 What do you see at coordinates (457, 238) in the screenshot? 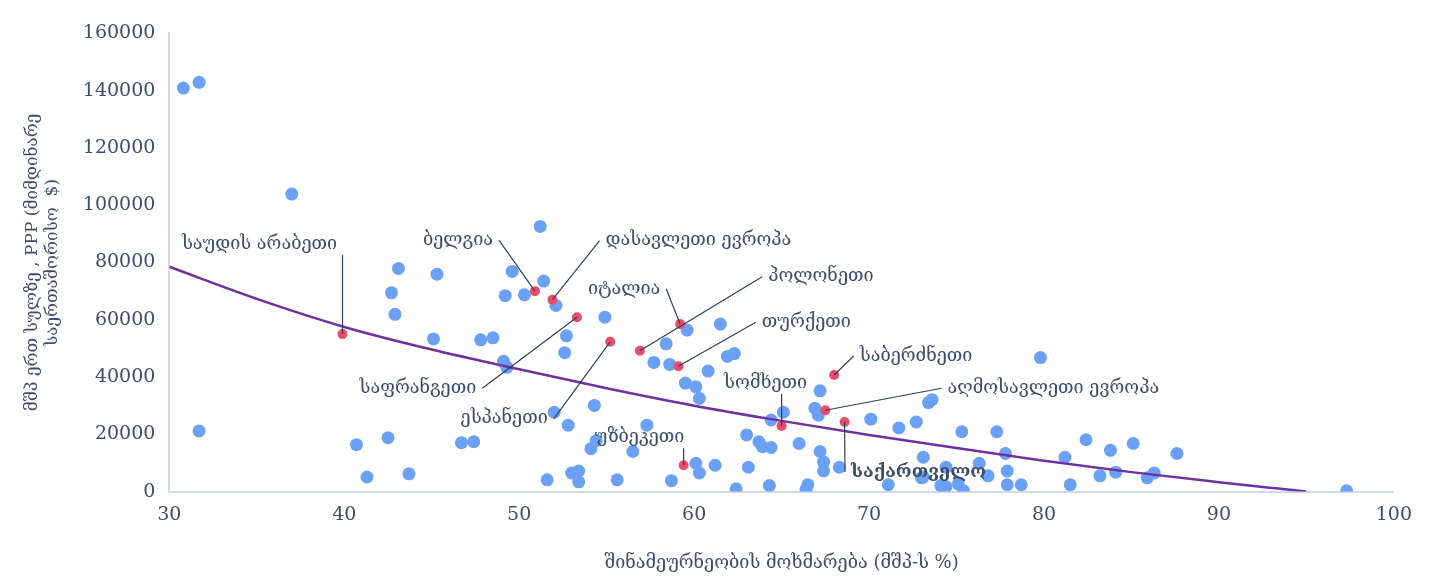
I see `annotation: ბელგია` at bounding box center [457, 238].